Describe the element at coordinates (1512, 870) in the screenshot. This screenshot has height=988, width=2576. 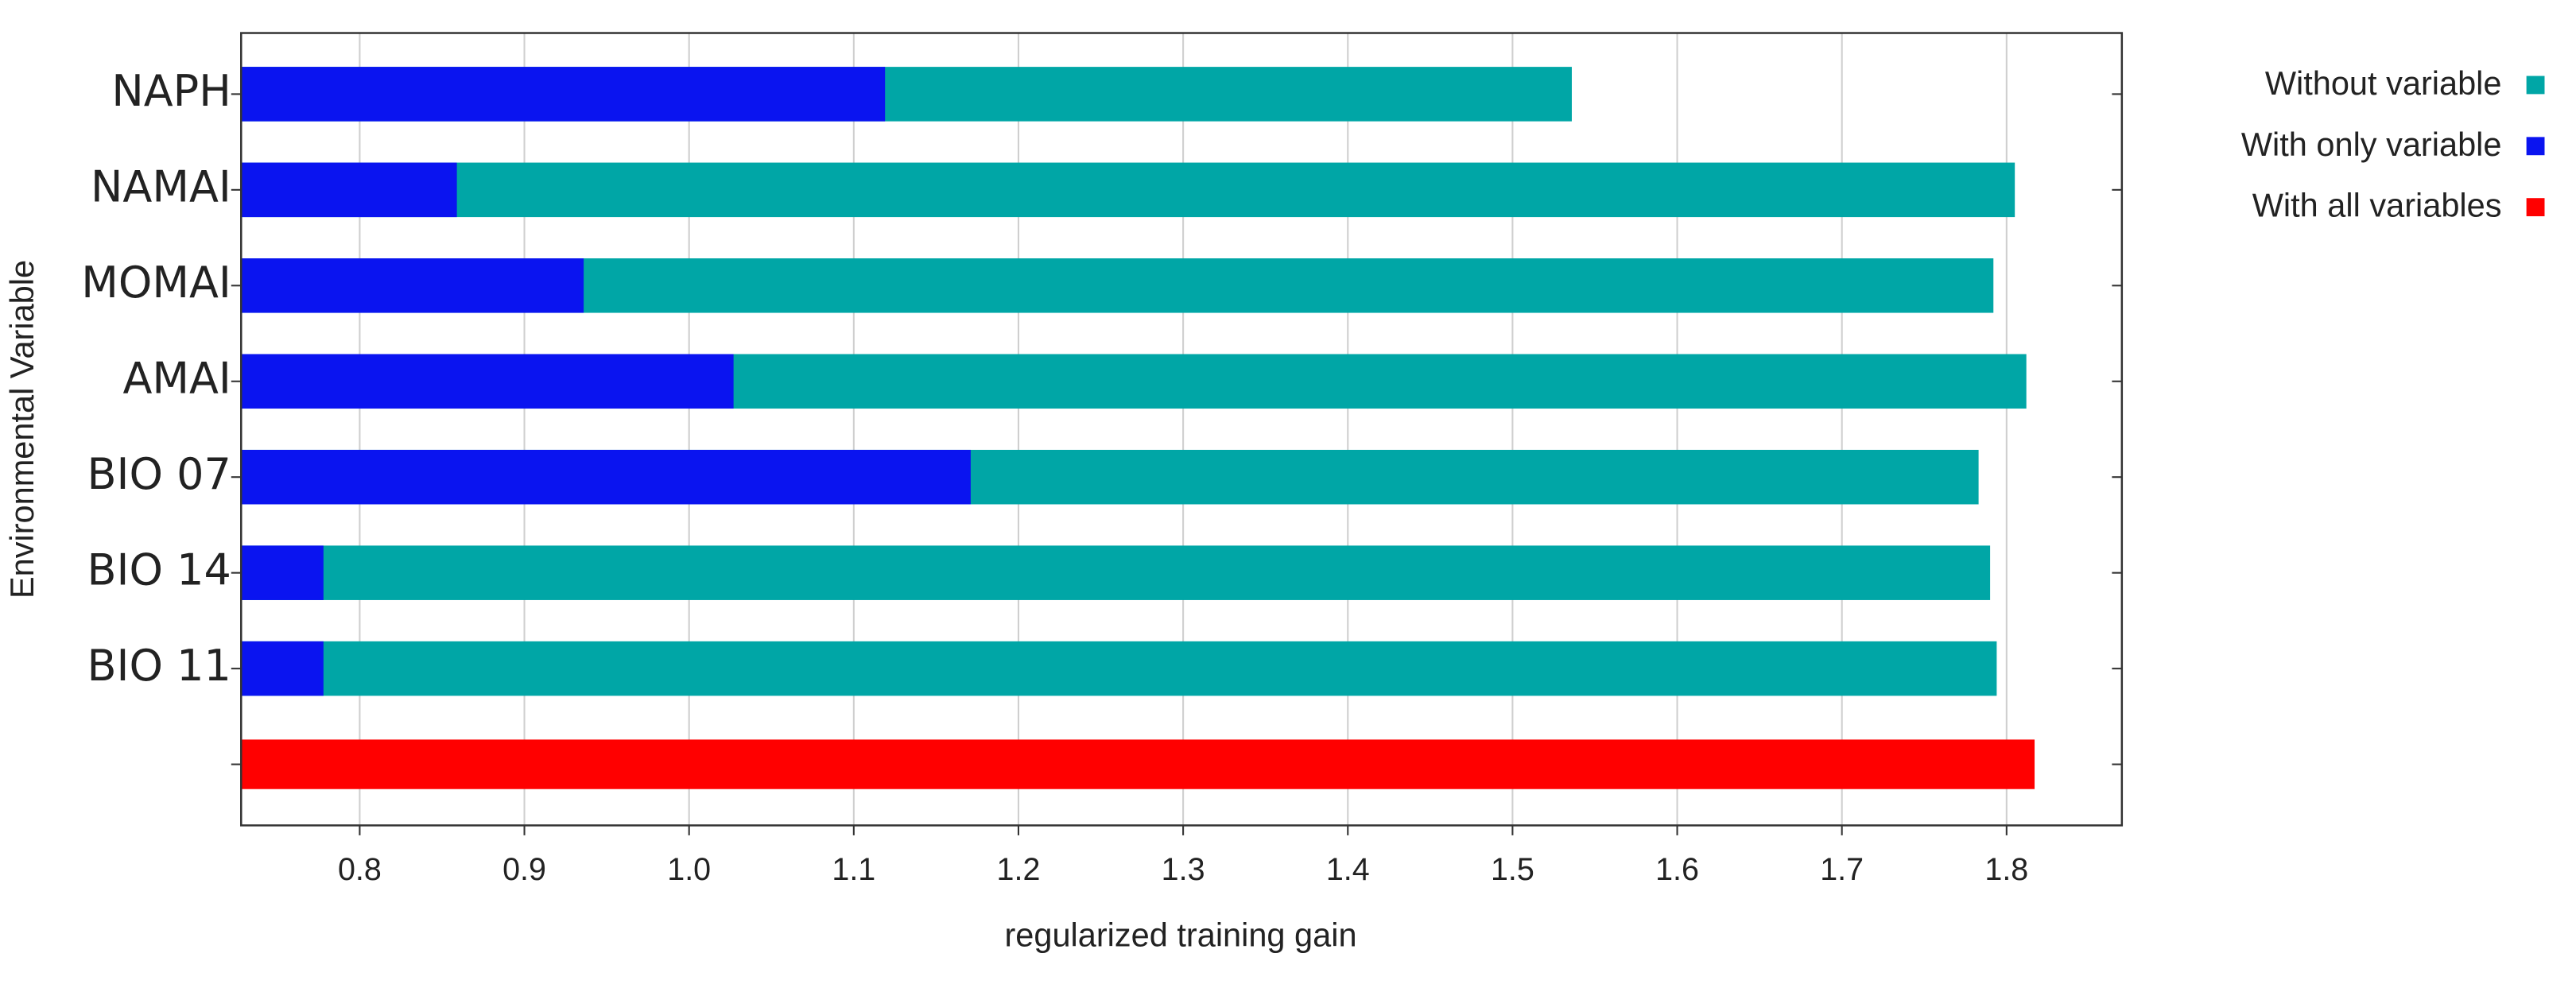
I see `x-tick-label: 1.5` at that location.